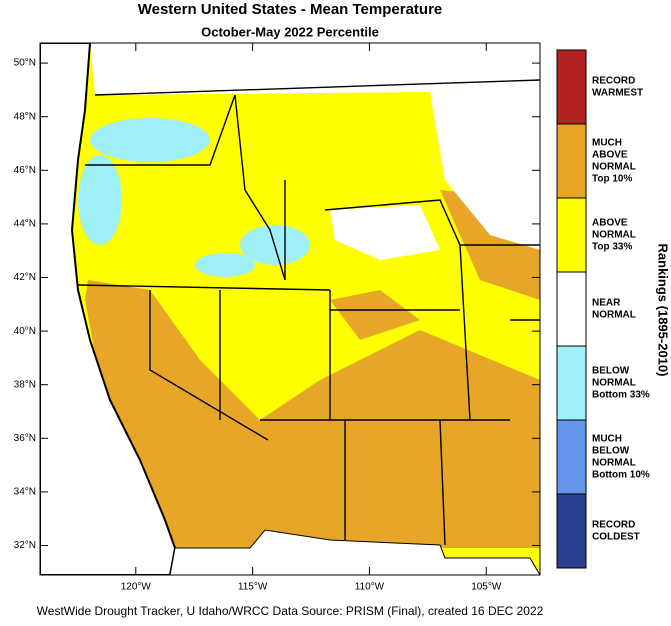  Describe the element at coordinates (25, 277) in the screenshot. I see `y-tick-label: 42°N` at that location.